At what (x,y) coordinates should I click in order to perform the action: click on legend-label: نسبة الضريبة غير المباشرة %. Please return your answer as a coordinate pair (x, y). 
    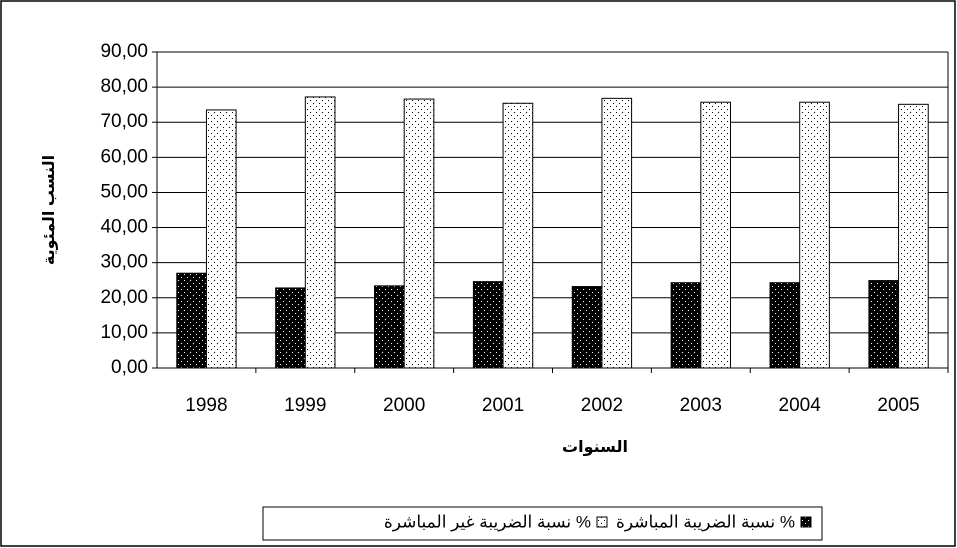
    Looking at the image, I should click on (487, 521).